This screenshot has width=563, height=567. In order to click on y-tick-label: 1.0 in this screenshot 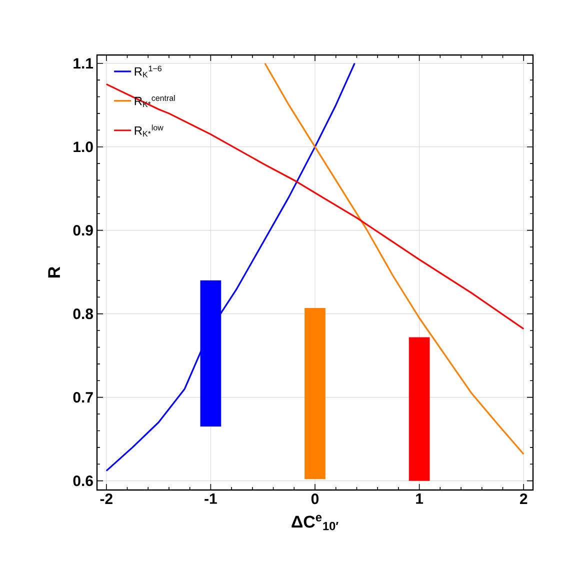, I will do `click(83, 147)`.